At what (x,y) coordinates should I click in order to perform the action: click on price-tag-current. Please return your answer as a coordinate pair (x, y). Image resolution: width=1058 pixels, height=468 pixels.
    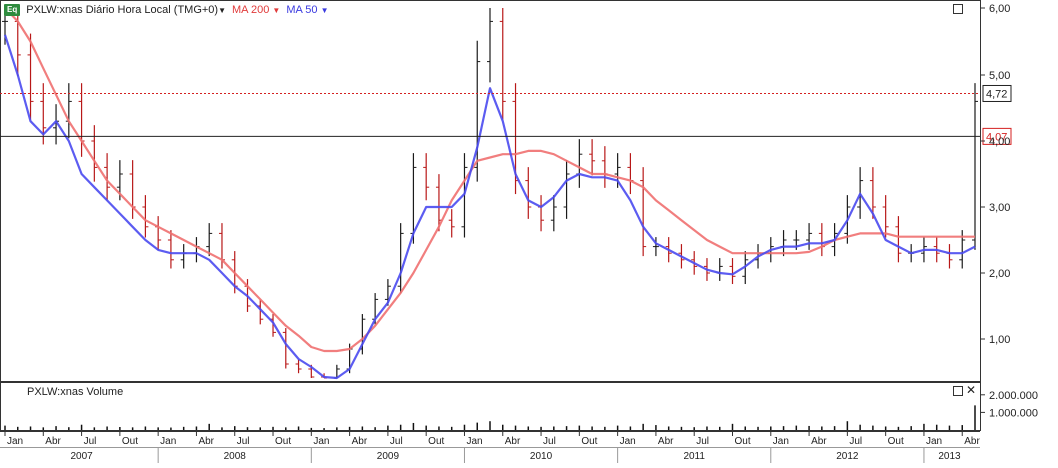
    Looking at the image, I should click on (997, 136).